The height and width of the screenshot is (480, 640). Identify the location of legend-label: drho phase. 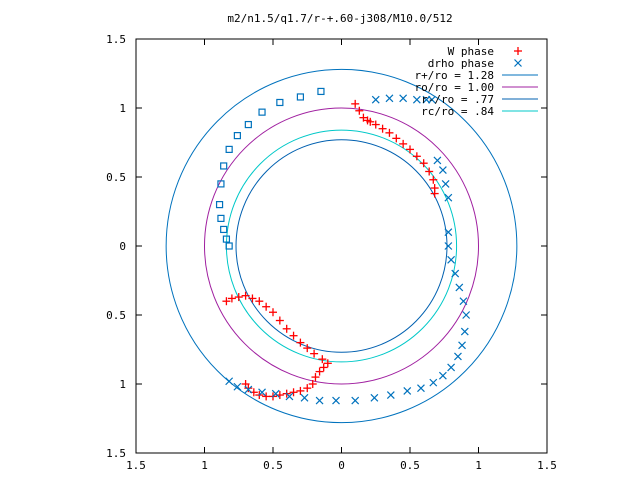
(461, 63).